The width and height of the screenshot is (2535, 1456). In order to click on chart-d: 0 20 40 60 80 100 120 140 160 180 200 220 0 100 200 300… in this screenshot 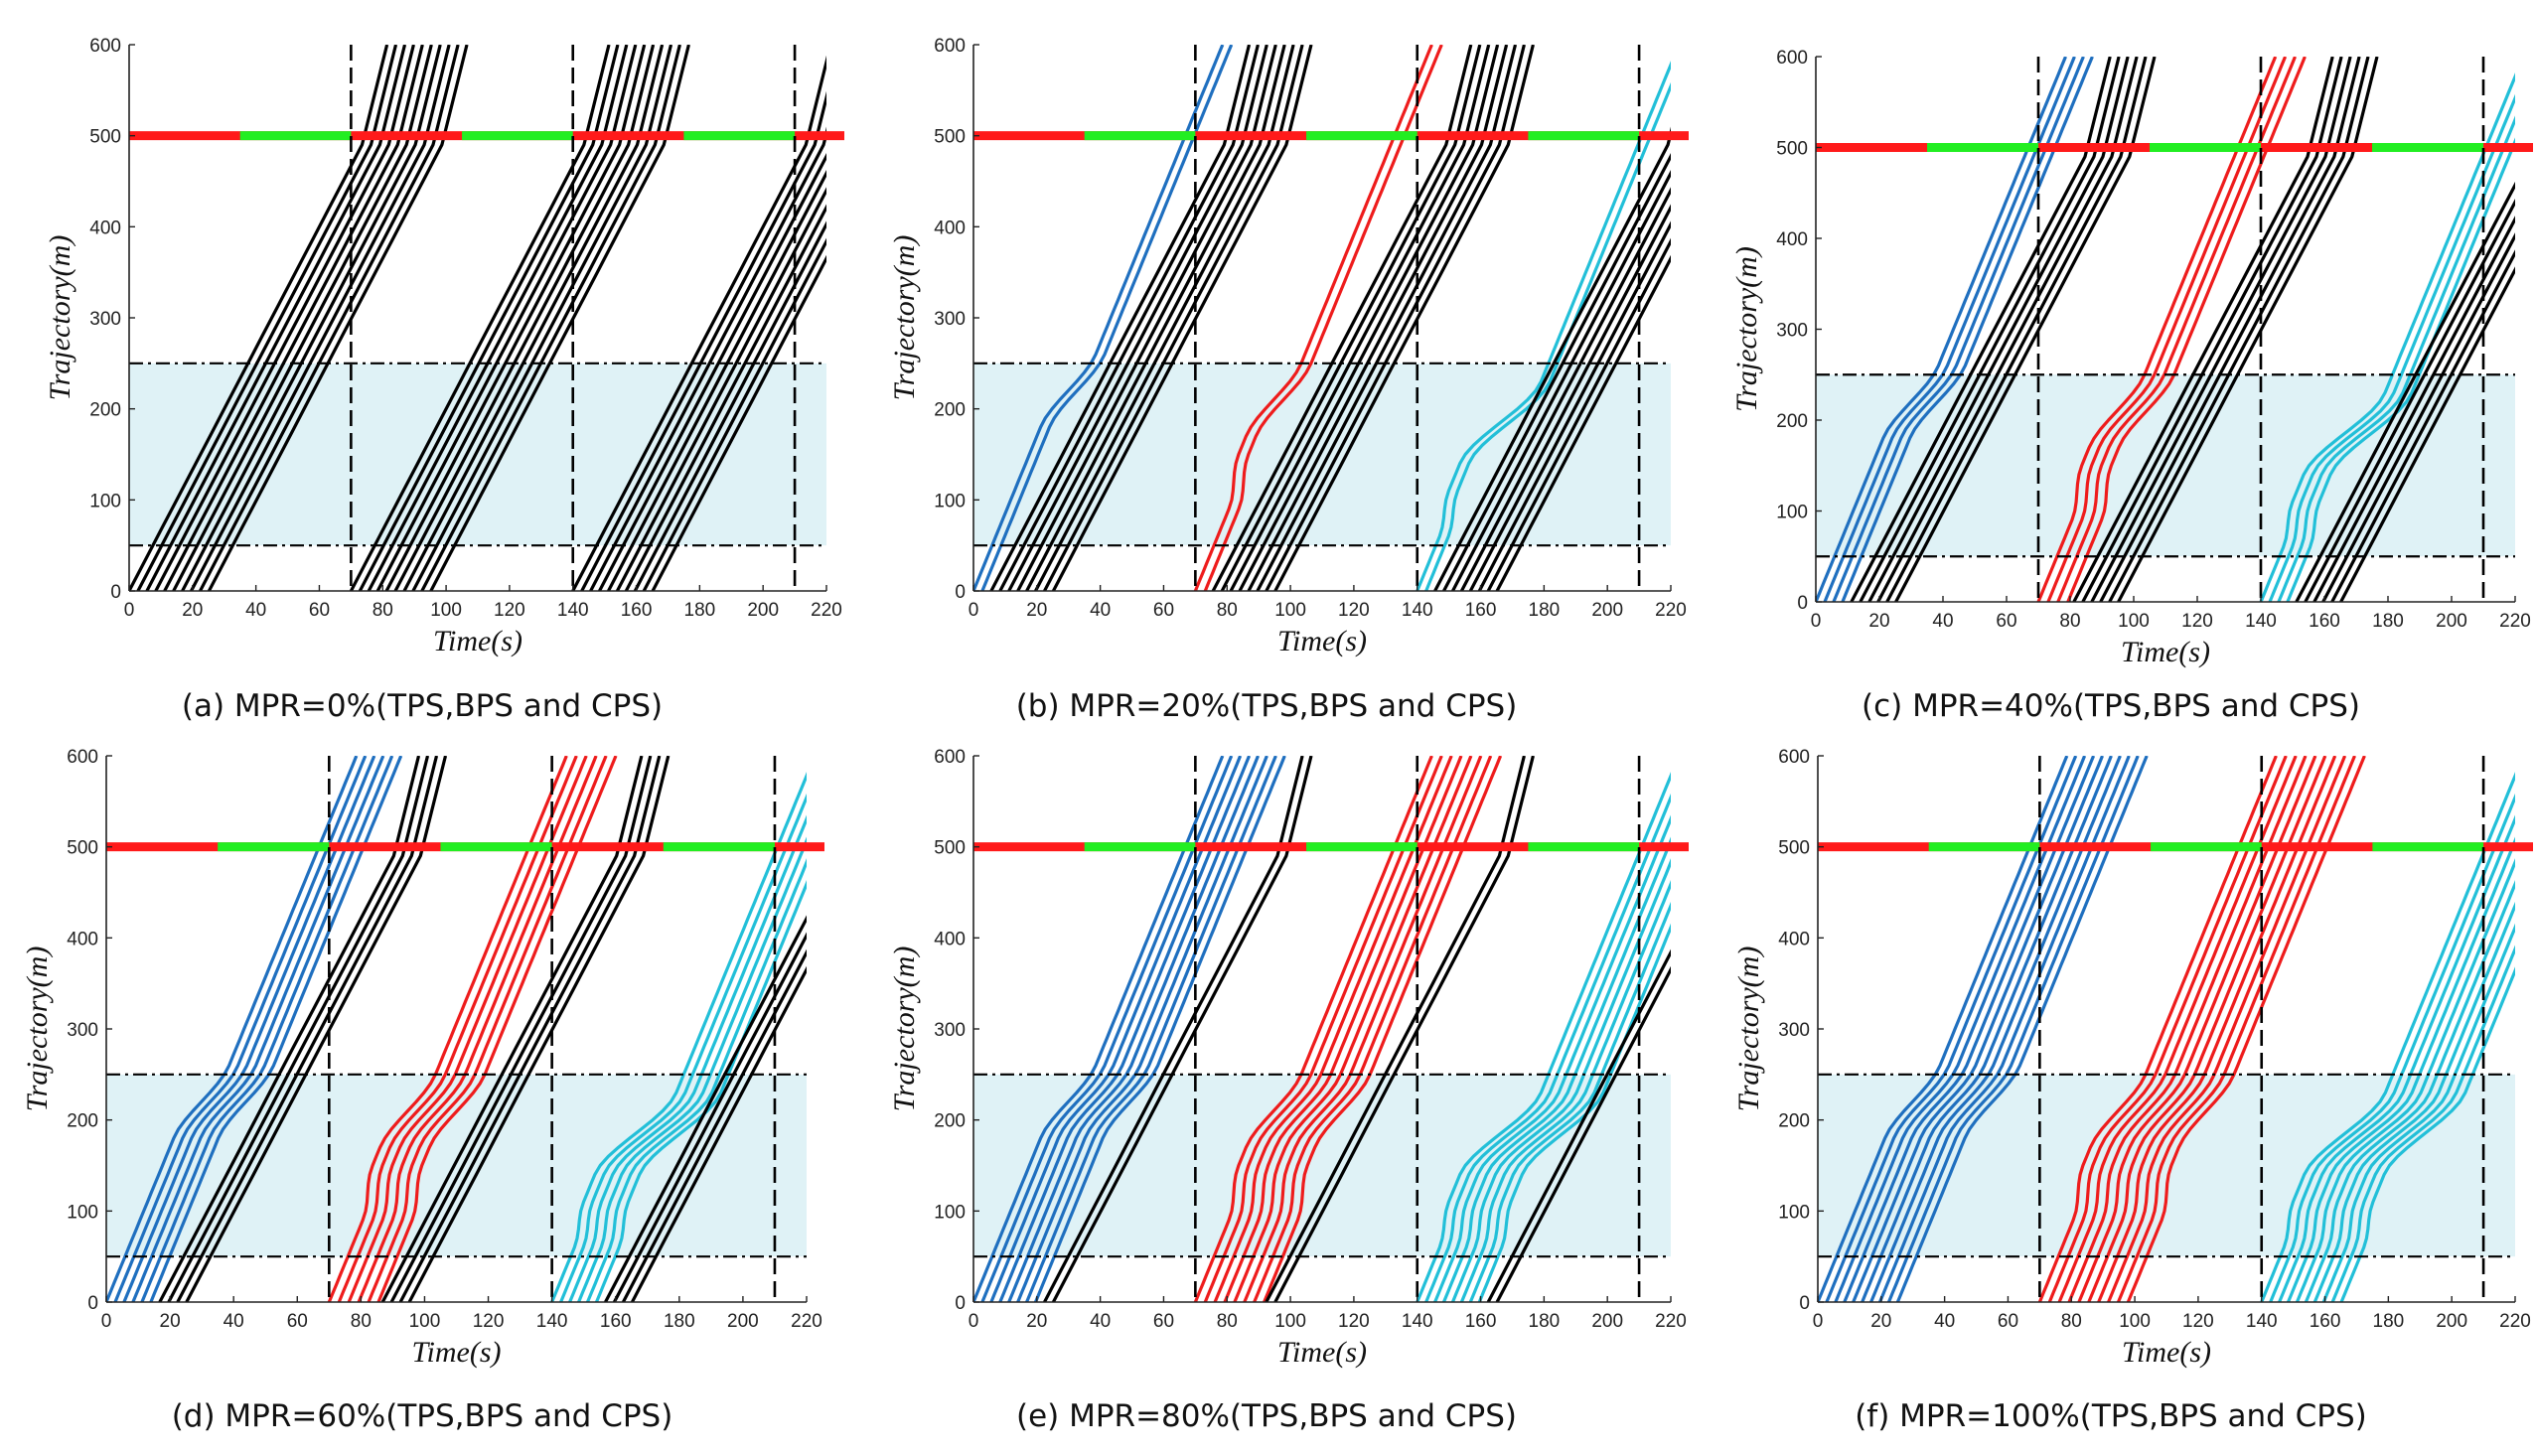, I will do `click(423, 1058)`.